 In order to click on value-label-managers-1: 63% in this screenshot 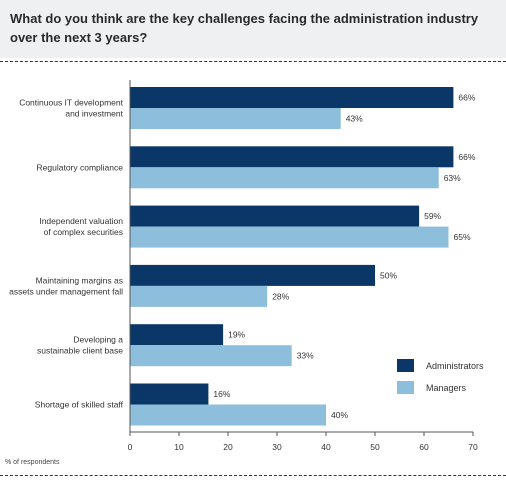, I will do `click(452, 178)`.